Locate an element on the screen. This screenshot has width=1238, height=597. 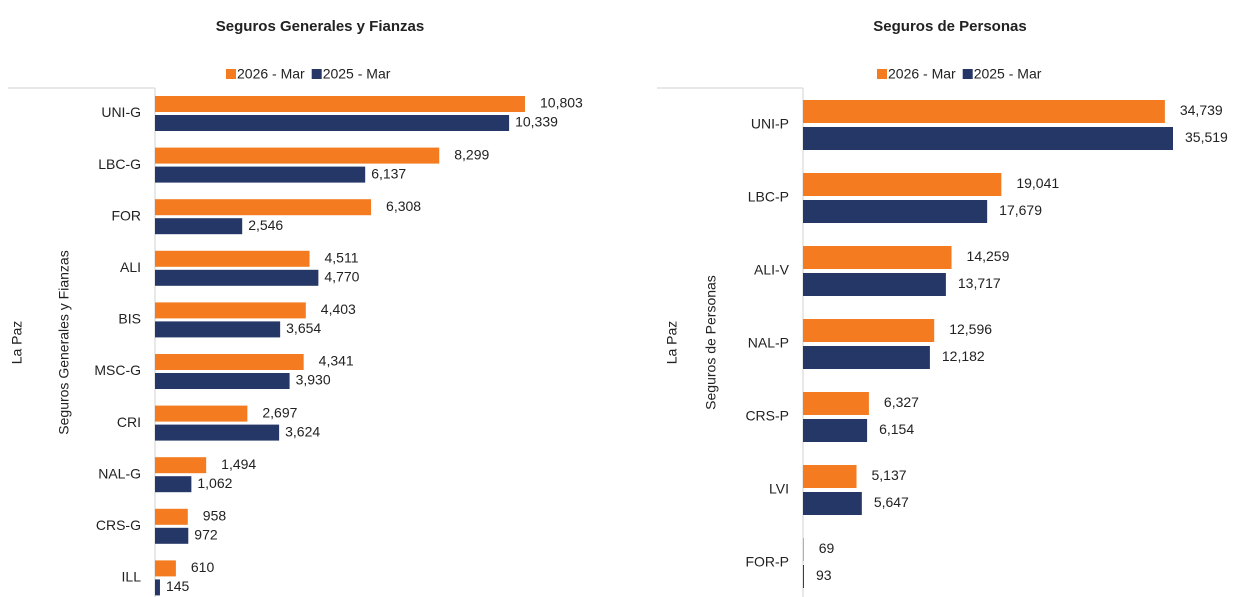
y-tick-label: LBC-G is located at coordinates (119, 164).